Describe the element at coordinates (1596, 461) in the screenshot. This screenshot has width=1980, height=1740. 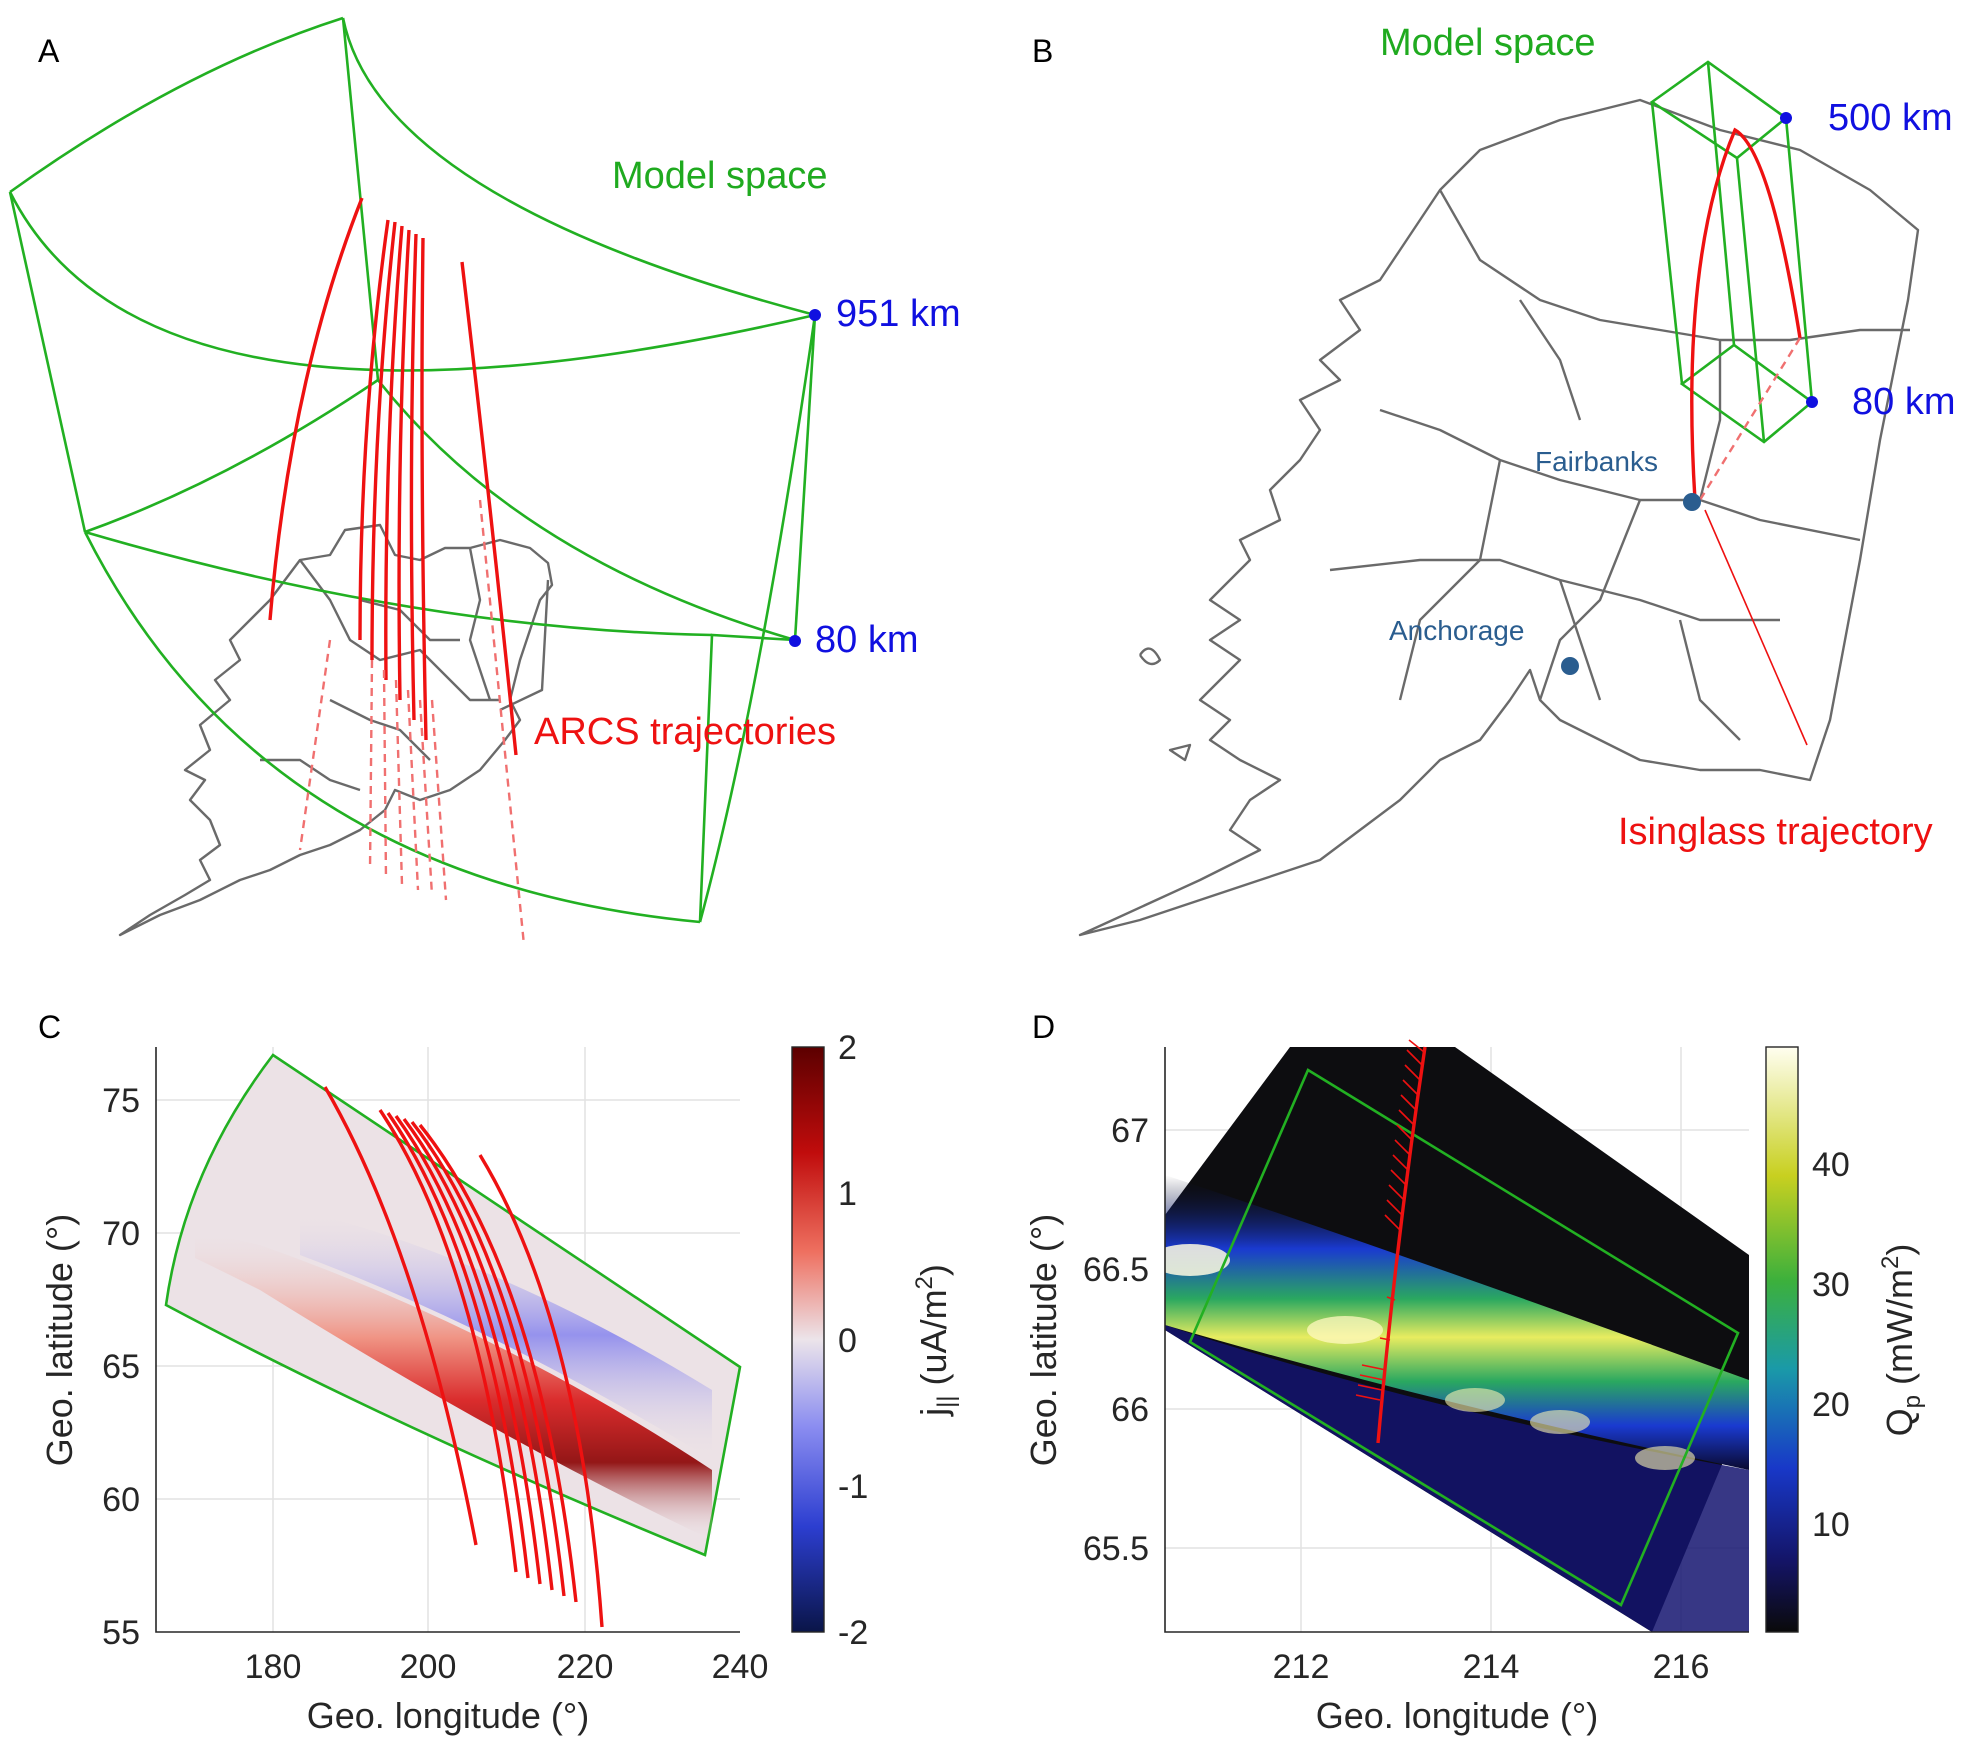
I see `fairbanks-label: Fairbanks` at that location.